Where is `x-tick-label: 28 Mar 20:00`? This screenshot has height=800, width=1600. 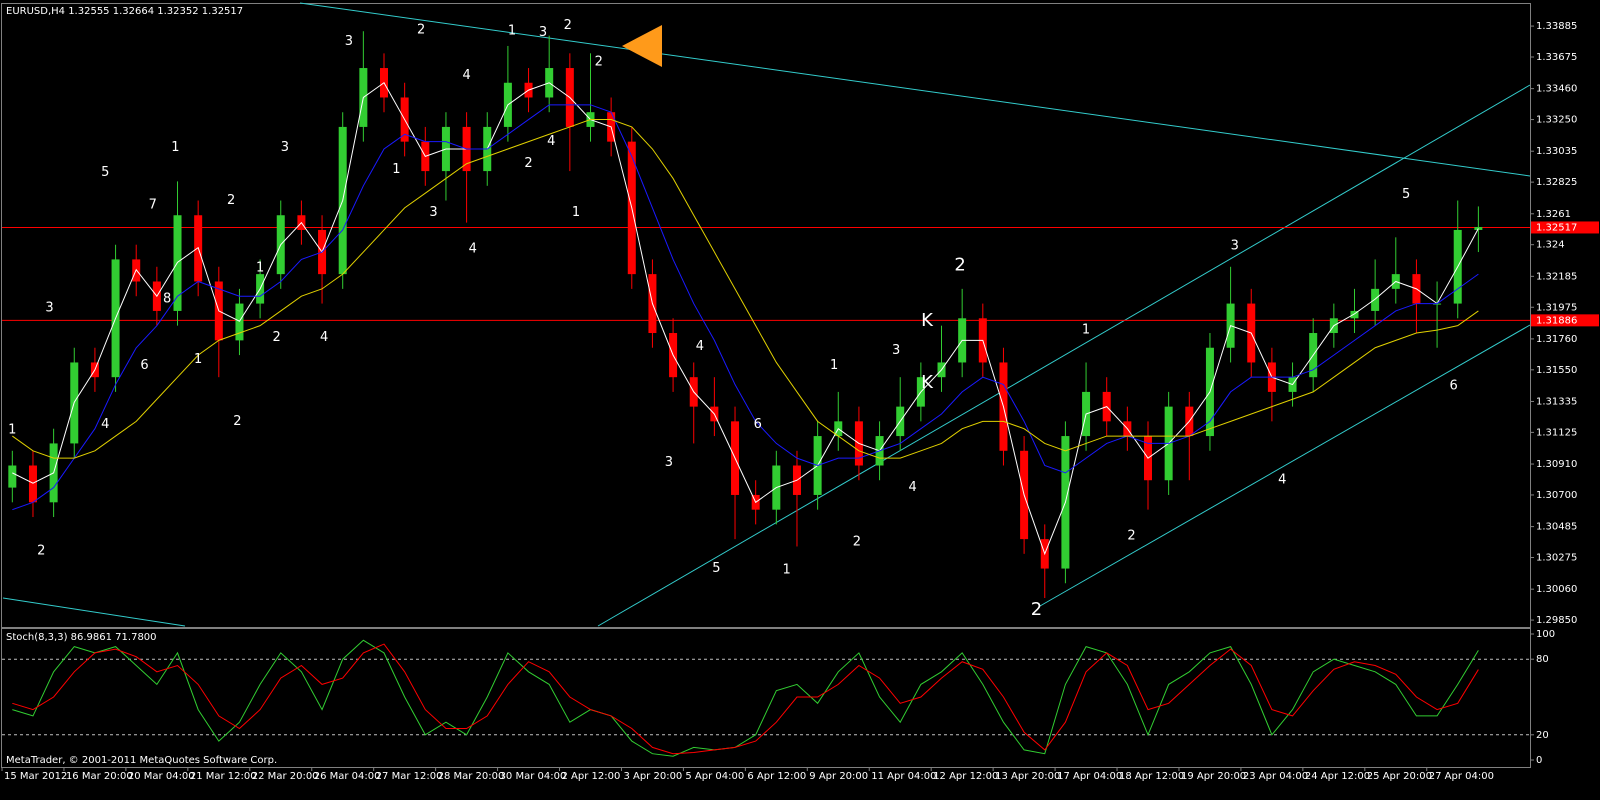
x-tick-label: 28 Mar 20:00 is located at coordinates (471, 776).